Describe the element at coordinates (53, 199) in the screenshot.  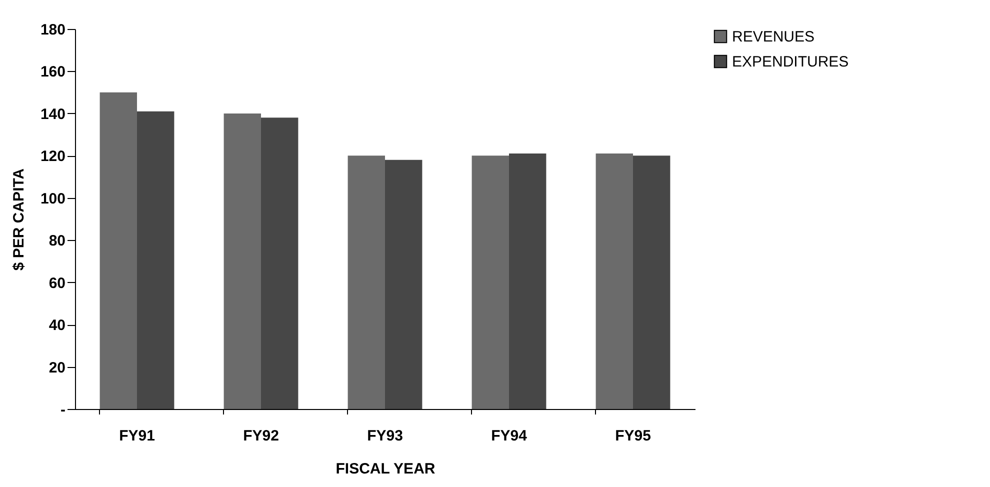
I see `y-tick-label: 100` at that location.